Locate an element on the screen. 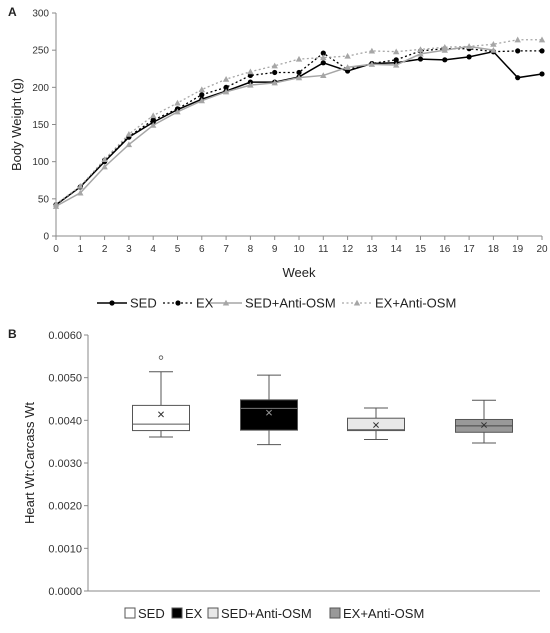 This screenshot has width=550, height=633. y-tick-label: 250 is located at coordinates (40, 51).